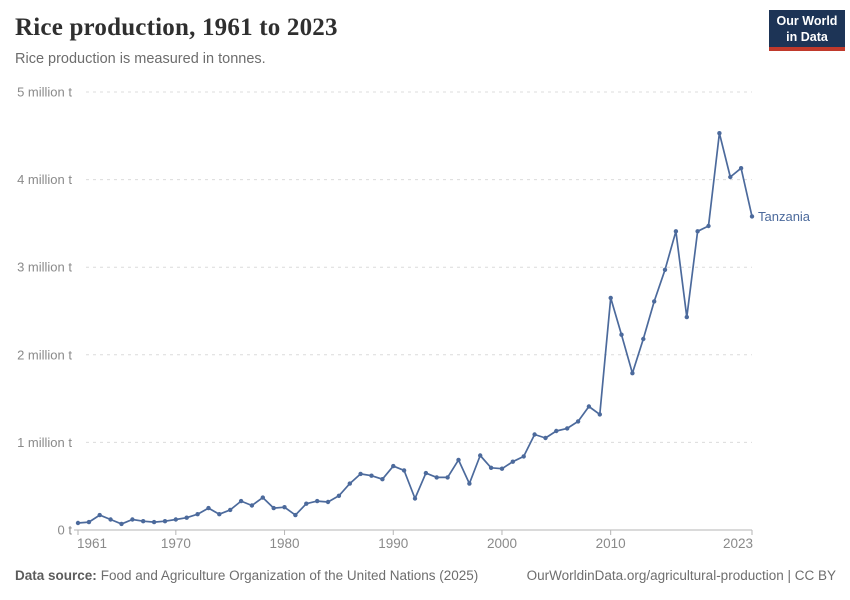 Image resolution: width=850 pixels, height=600 pixels. I want to click on series-end-label-tanzania: Tanzania, so click(784, 216).